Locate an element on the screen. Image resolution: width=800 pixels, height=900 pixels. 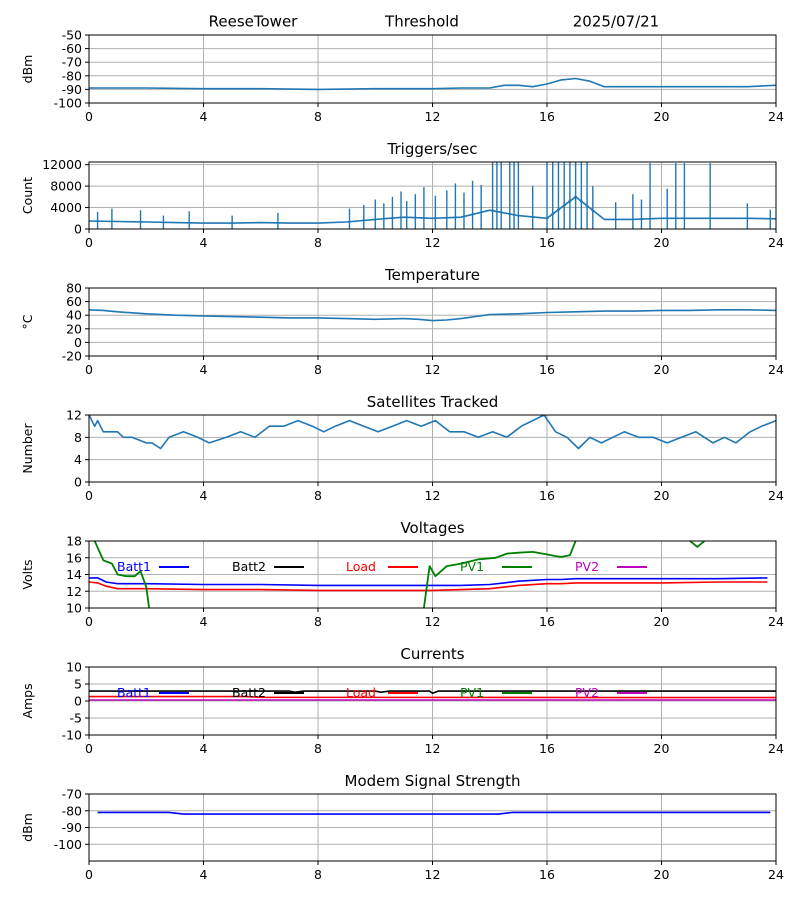
plot-area-threshold is located at coordinates (432, 84).